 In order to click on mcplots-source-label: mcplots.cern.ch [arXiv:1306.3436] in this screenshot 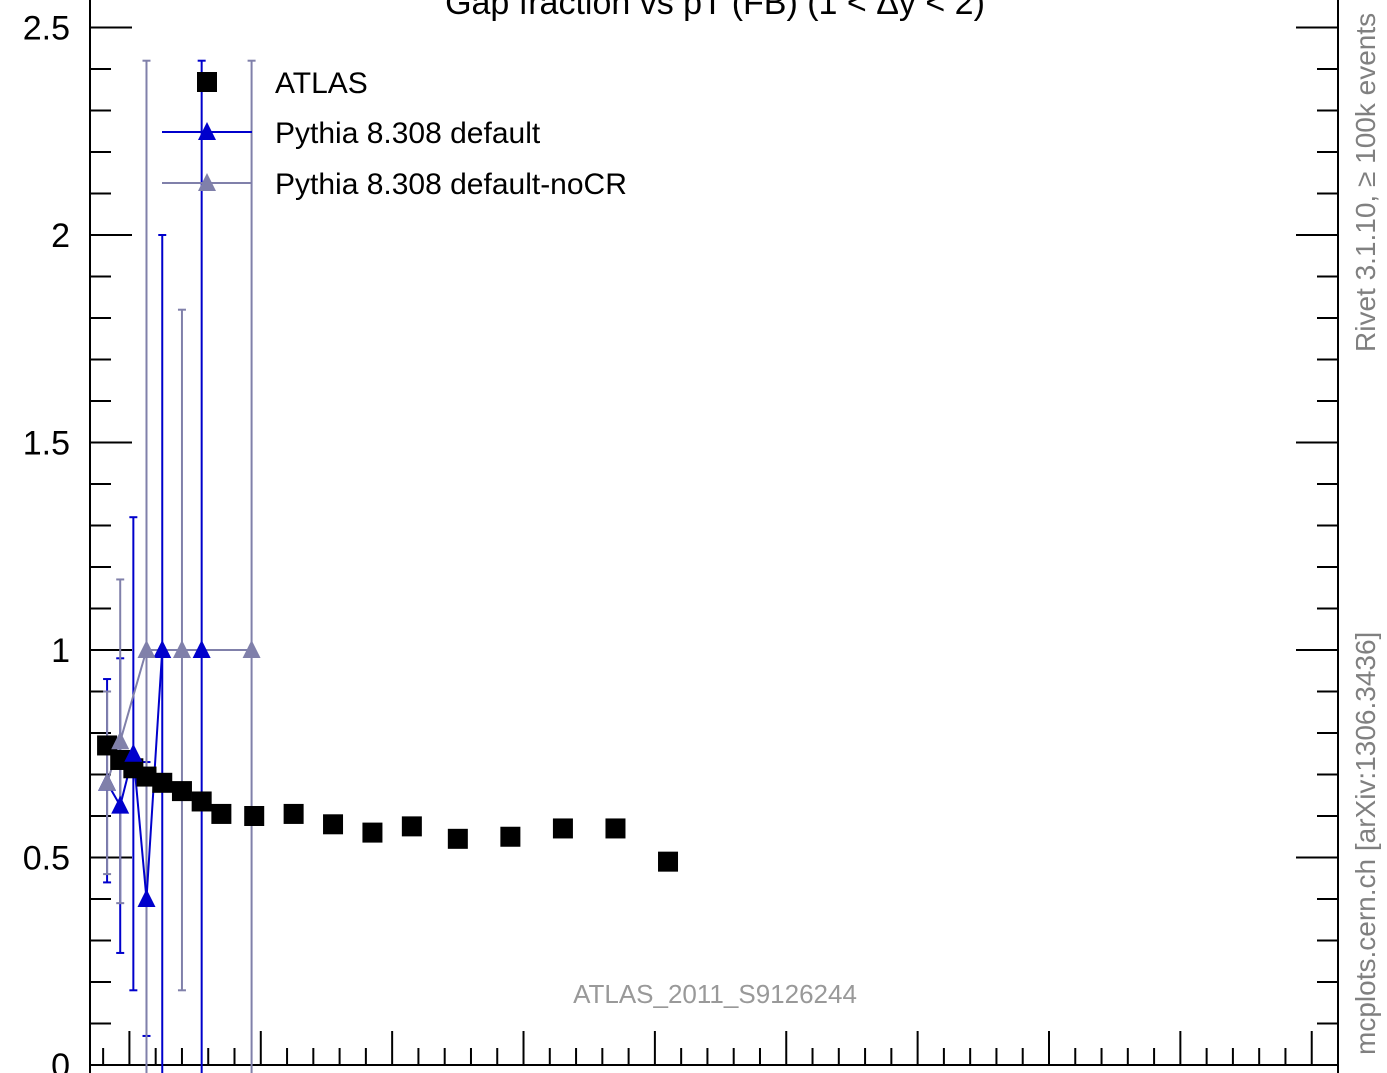, I will do `click(1365, 843)`.